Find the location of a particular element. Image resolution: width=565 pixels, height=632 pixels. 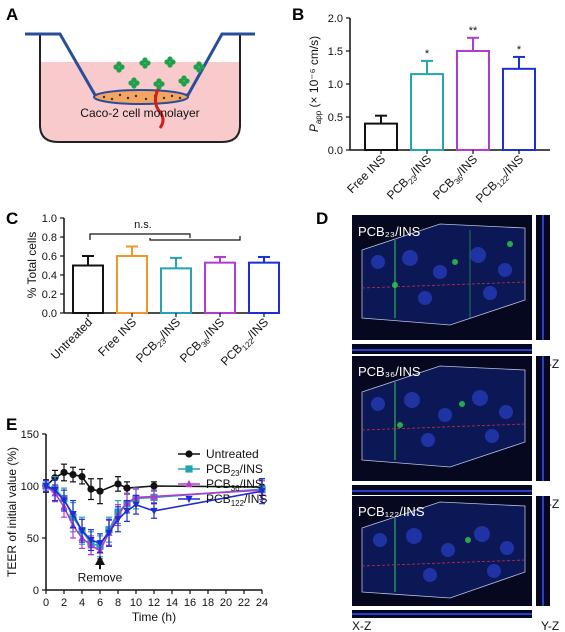

ns-bracket is located at coordinates (165, 237).